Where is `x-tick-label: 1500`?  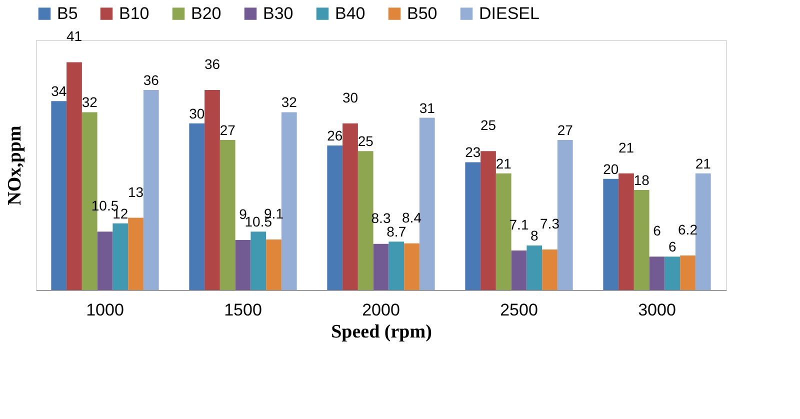
x-tick-label: 1500 is located at coordinates (243, 310).